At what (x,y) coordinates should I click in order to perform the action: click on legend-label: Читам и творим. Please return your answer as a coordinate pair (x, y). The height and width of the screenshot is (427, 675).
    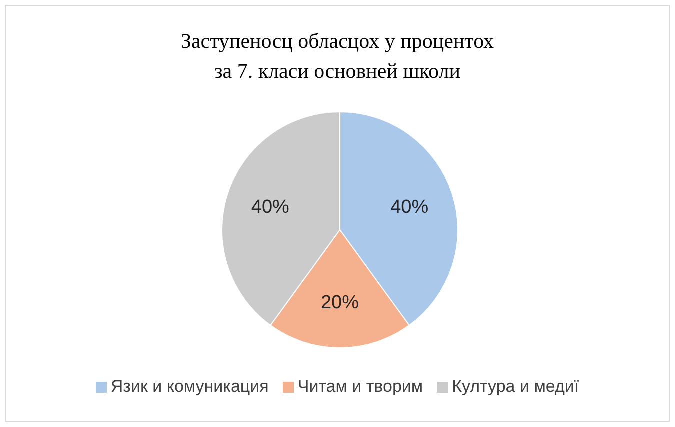
    Looking at the image, I should click on (360, 387).